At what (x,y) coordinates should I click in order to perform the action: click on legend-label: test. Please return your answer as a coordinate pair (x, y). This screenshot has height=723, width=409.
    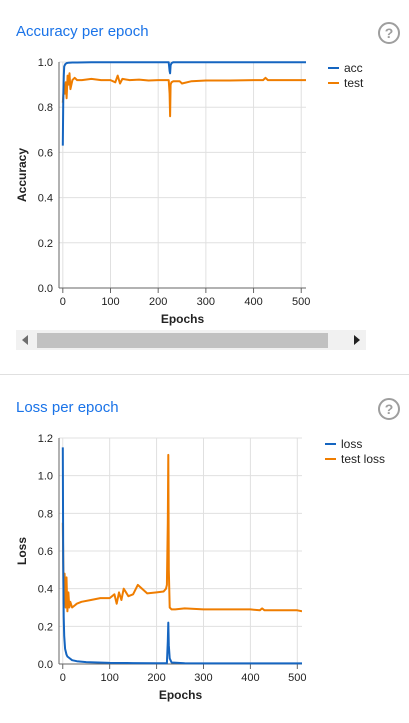
    Looking at the image, I should click on (354, 83).